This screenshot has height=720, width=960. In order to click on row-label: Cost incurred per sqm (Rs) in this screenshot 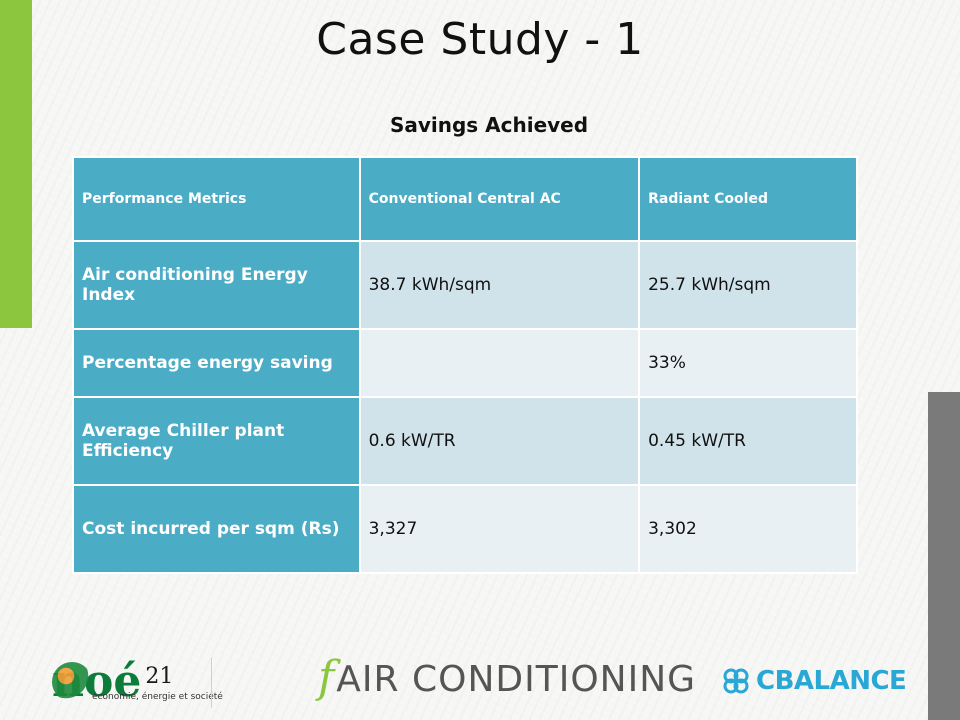, I will do `click(216, 529)`.